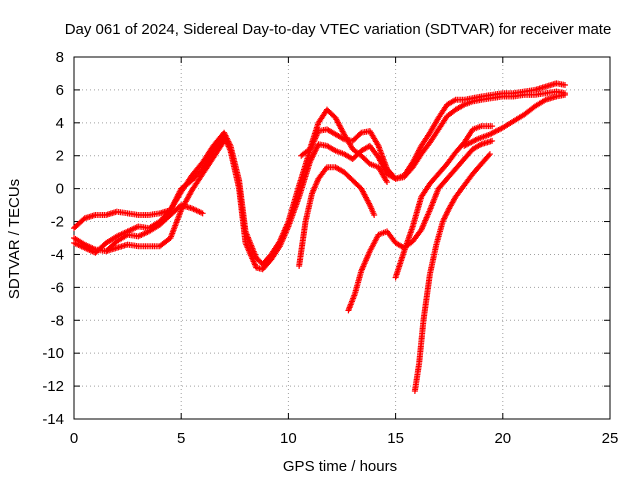 The height and width of the screenshot is (480, 640). Describe the element at coordinates (610, 438) in the screenshot. I see `x-tick-label: 25` at that location.